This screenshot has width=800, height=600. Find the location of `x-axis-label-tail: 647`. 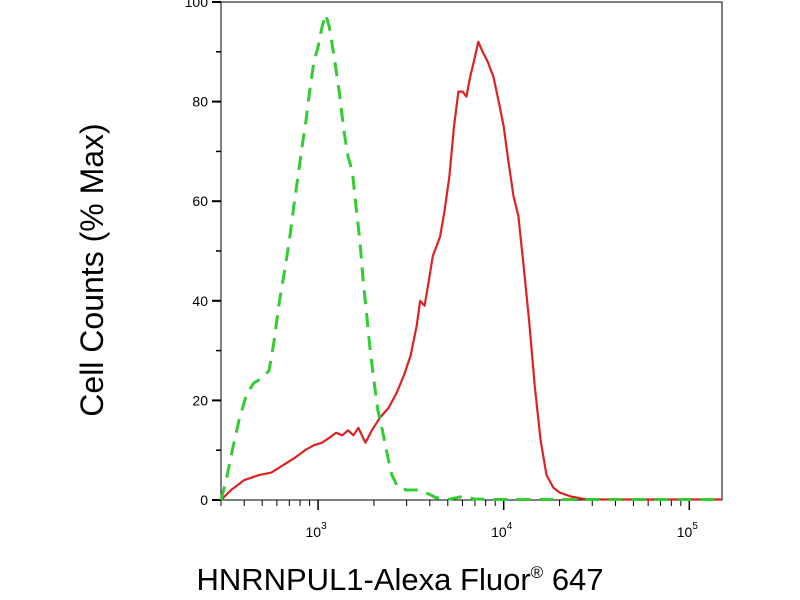

x-axis-label-tail: 647 is located at coordinates (573, 579).